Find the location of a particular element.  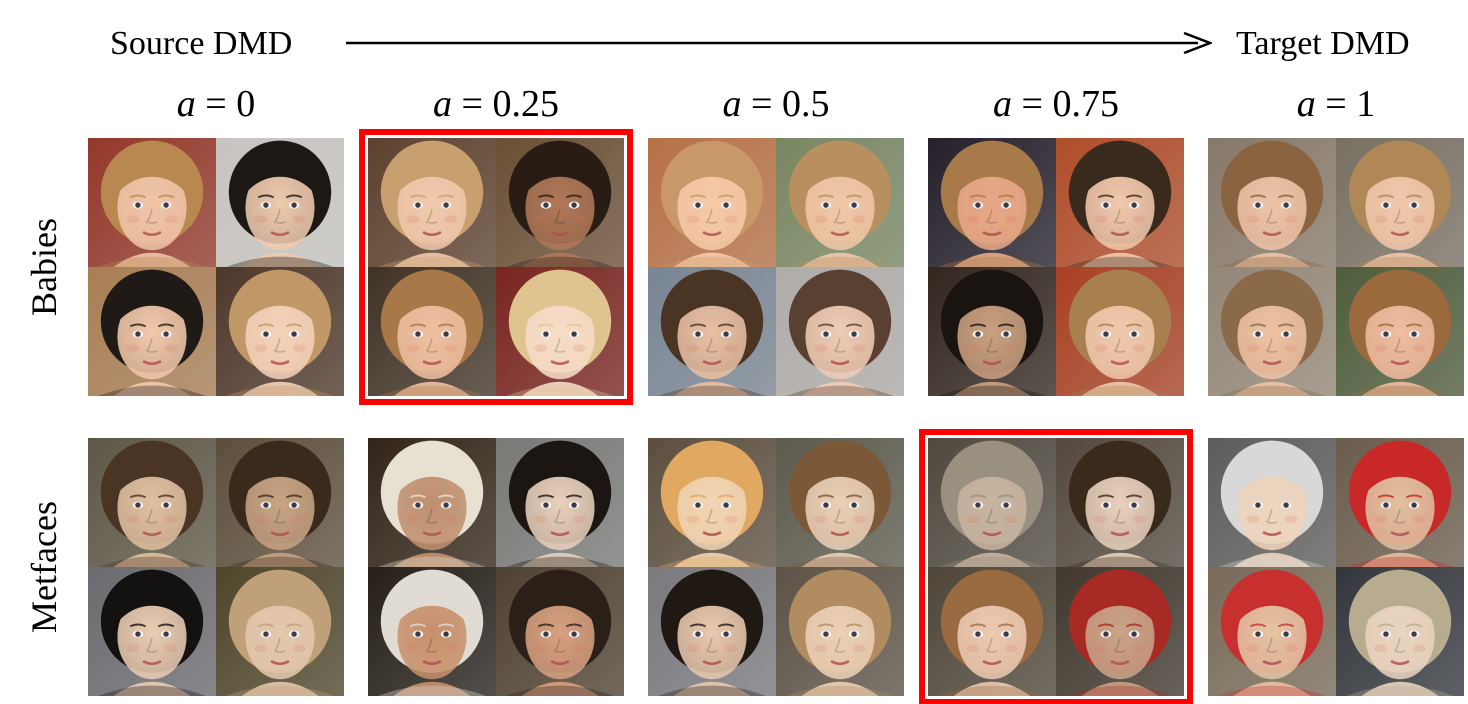

row-label-babies: Babies is located at coordinates (44, 267).